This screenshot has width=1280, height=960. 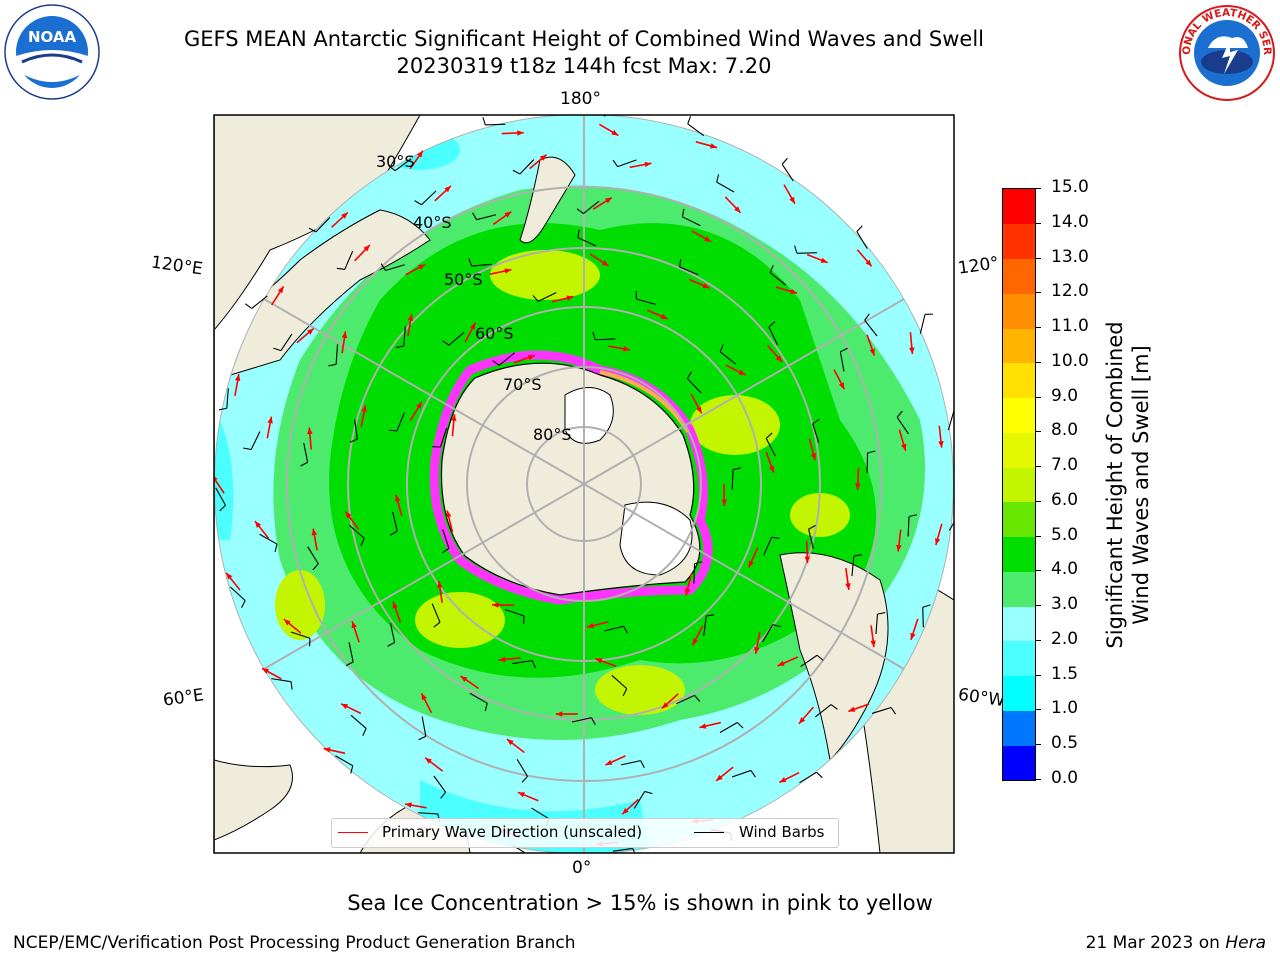 I want to click on colorbar-label-line2: Wind Waves and Swell [m], so click(x=1141, y=485).